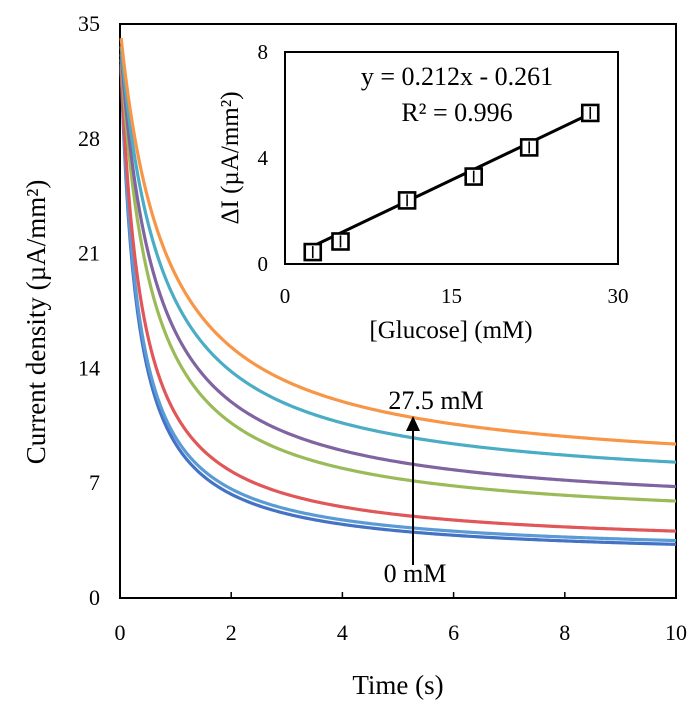  Describe the element at coordinates (457, 76) in the screenshot. I see `inset-equation: y = 0.212x - 0.261` at that location.